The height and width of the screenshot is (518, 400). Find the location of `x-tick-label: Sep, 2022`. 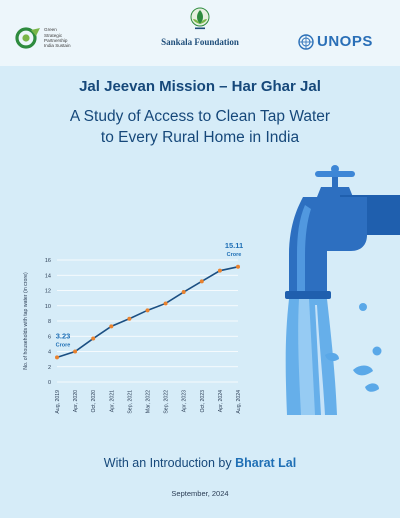

x-tick-label: Sep, 2022 is located at coordinates (167, 402).